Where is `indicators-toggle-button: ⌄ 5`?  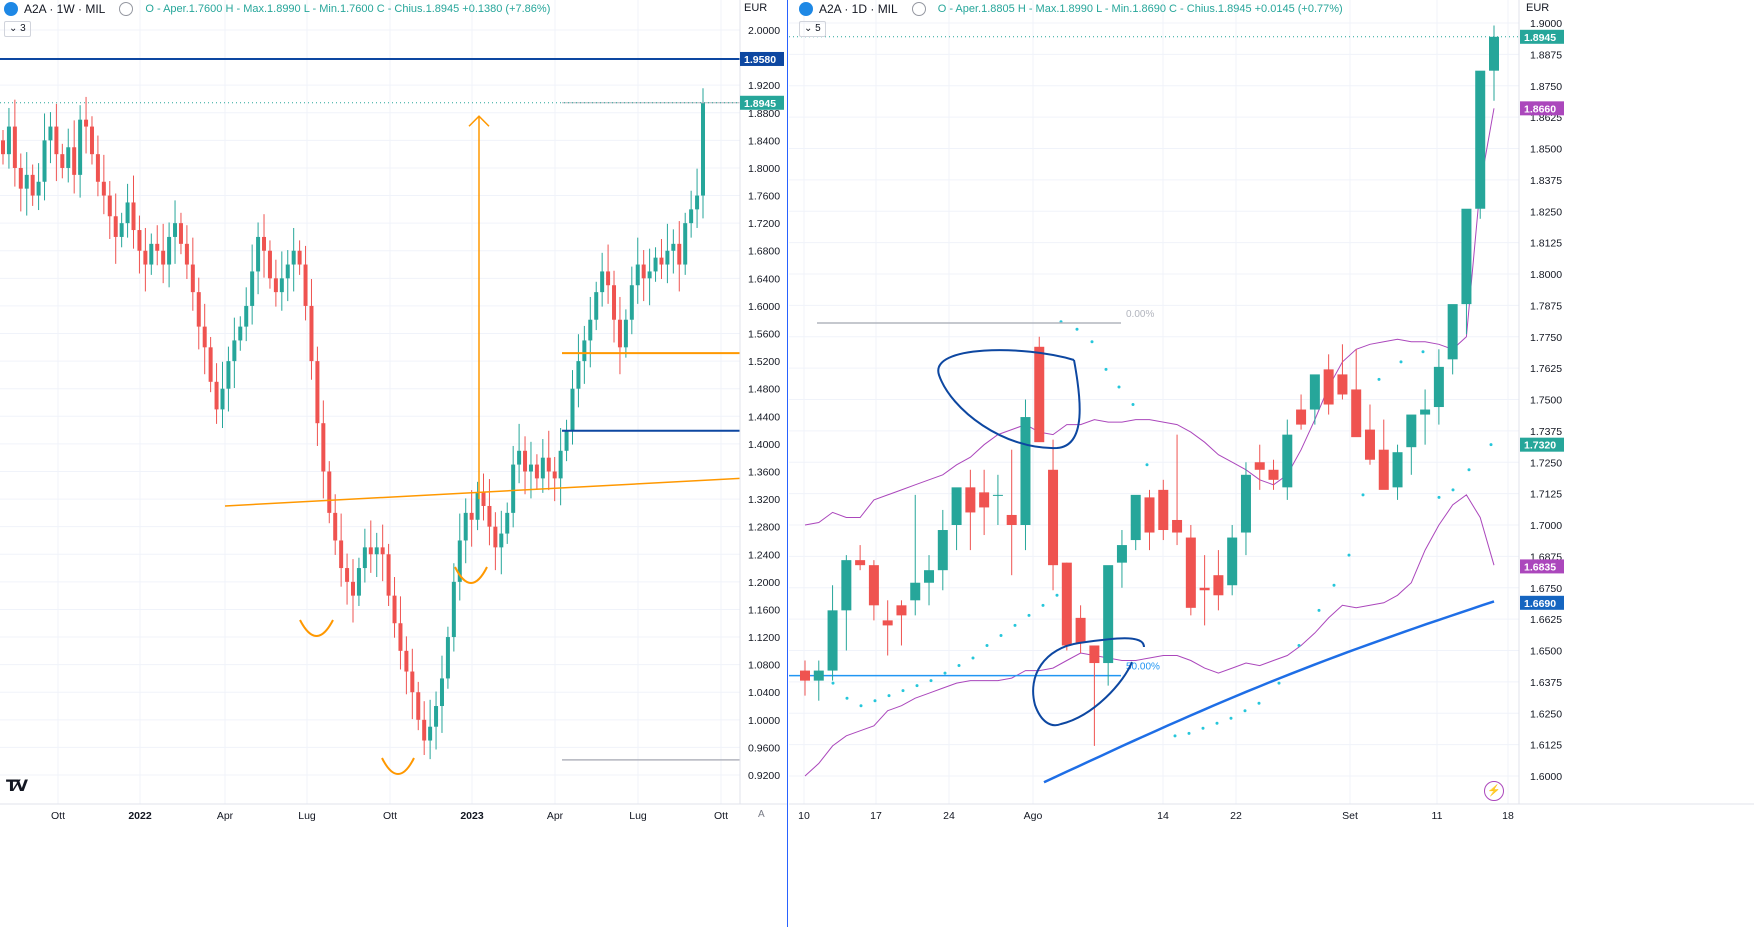
indicators-toggle-button: ⌄ 5 is located at coordinates (812, 29).